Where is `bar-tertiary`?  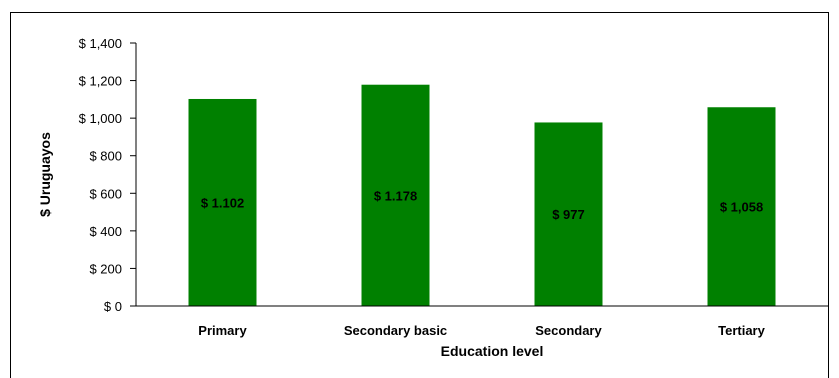
bar-tertiary is located at coordinates (741, 206).